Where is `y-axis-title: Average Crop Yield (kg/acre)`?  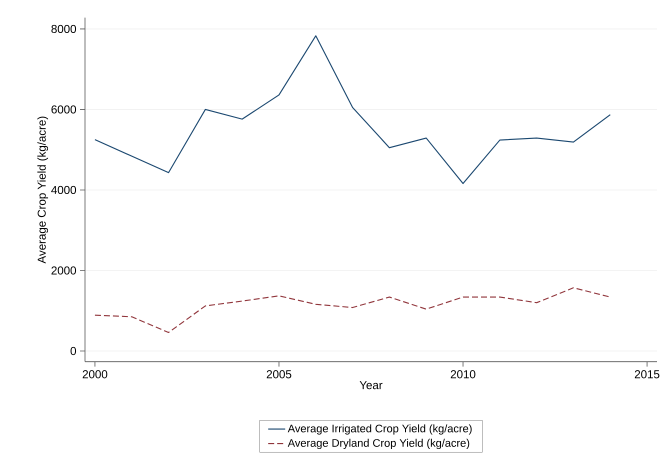
y-axis-title: Average Crop Yield (kg/acre) is located at coordinates (42, 190).